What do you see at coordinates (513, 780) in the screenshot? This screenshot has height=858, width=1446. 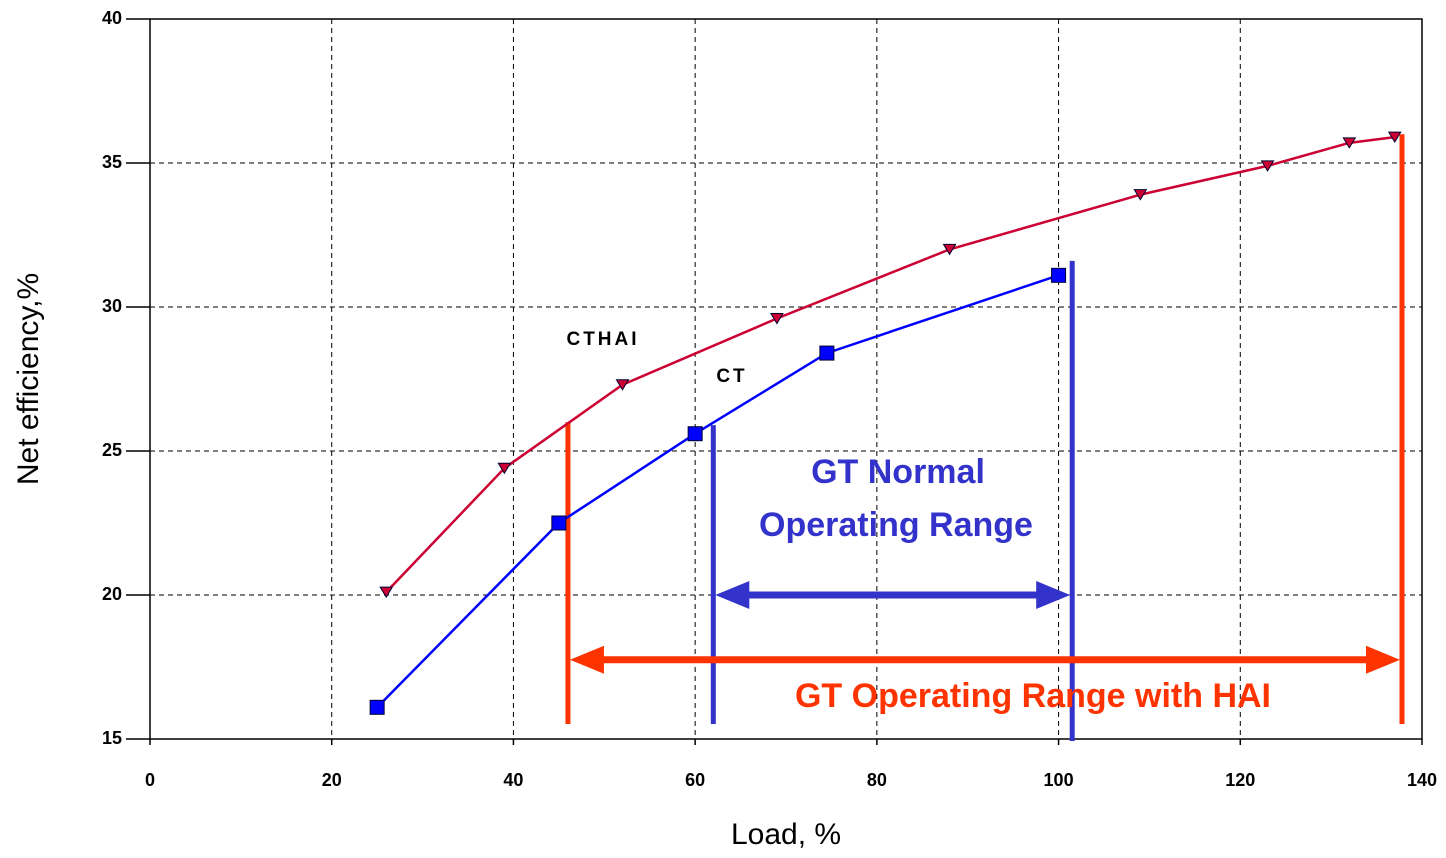 I see `x-tick-label: 40` at bounding box center [513, 780].